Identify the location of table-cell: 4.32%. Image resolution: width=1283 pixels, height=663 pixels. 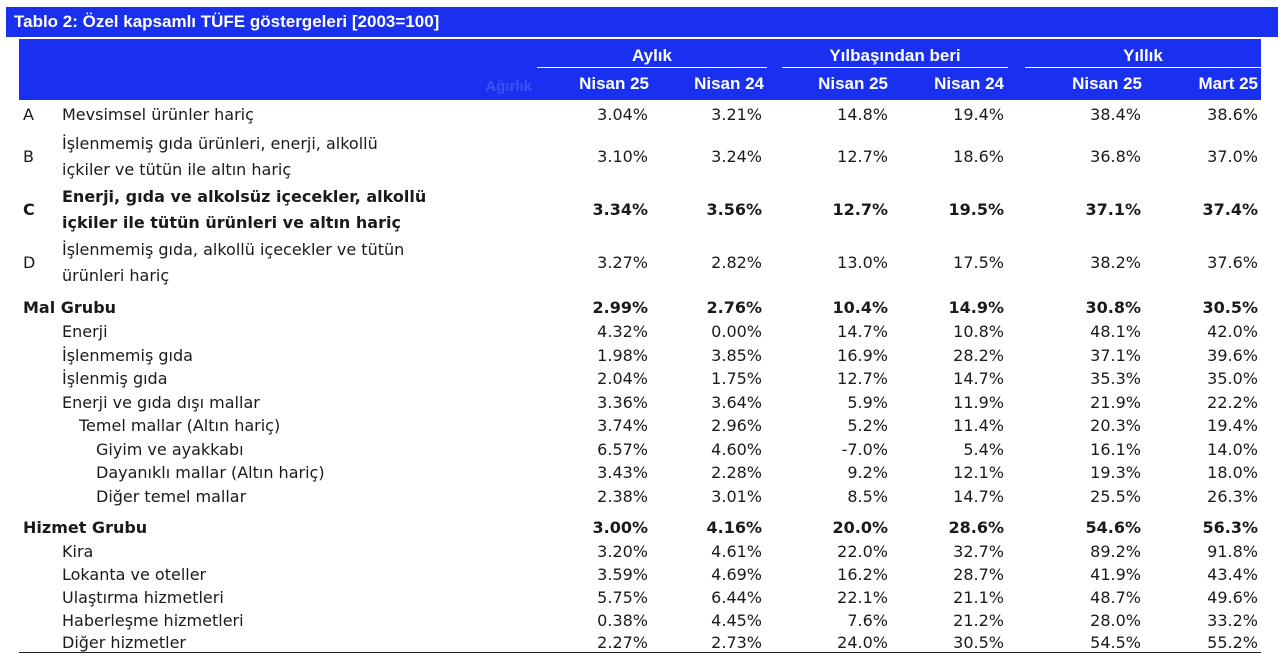
(622, 331).